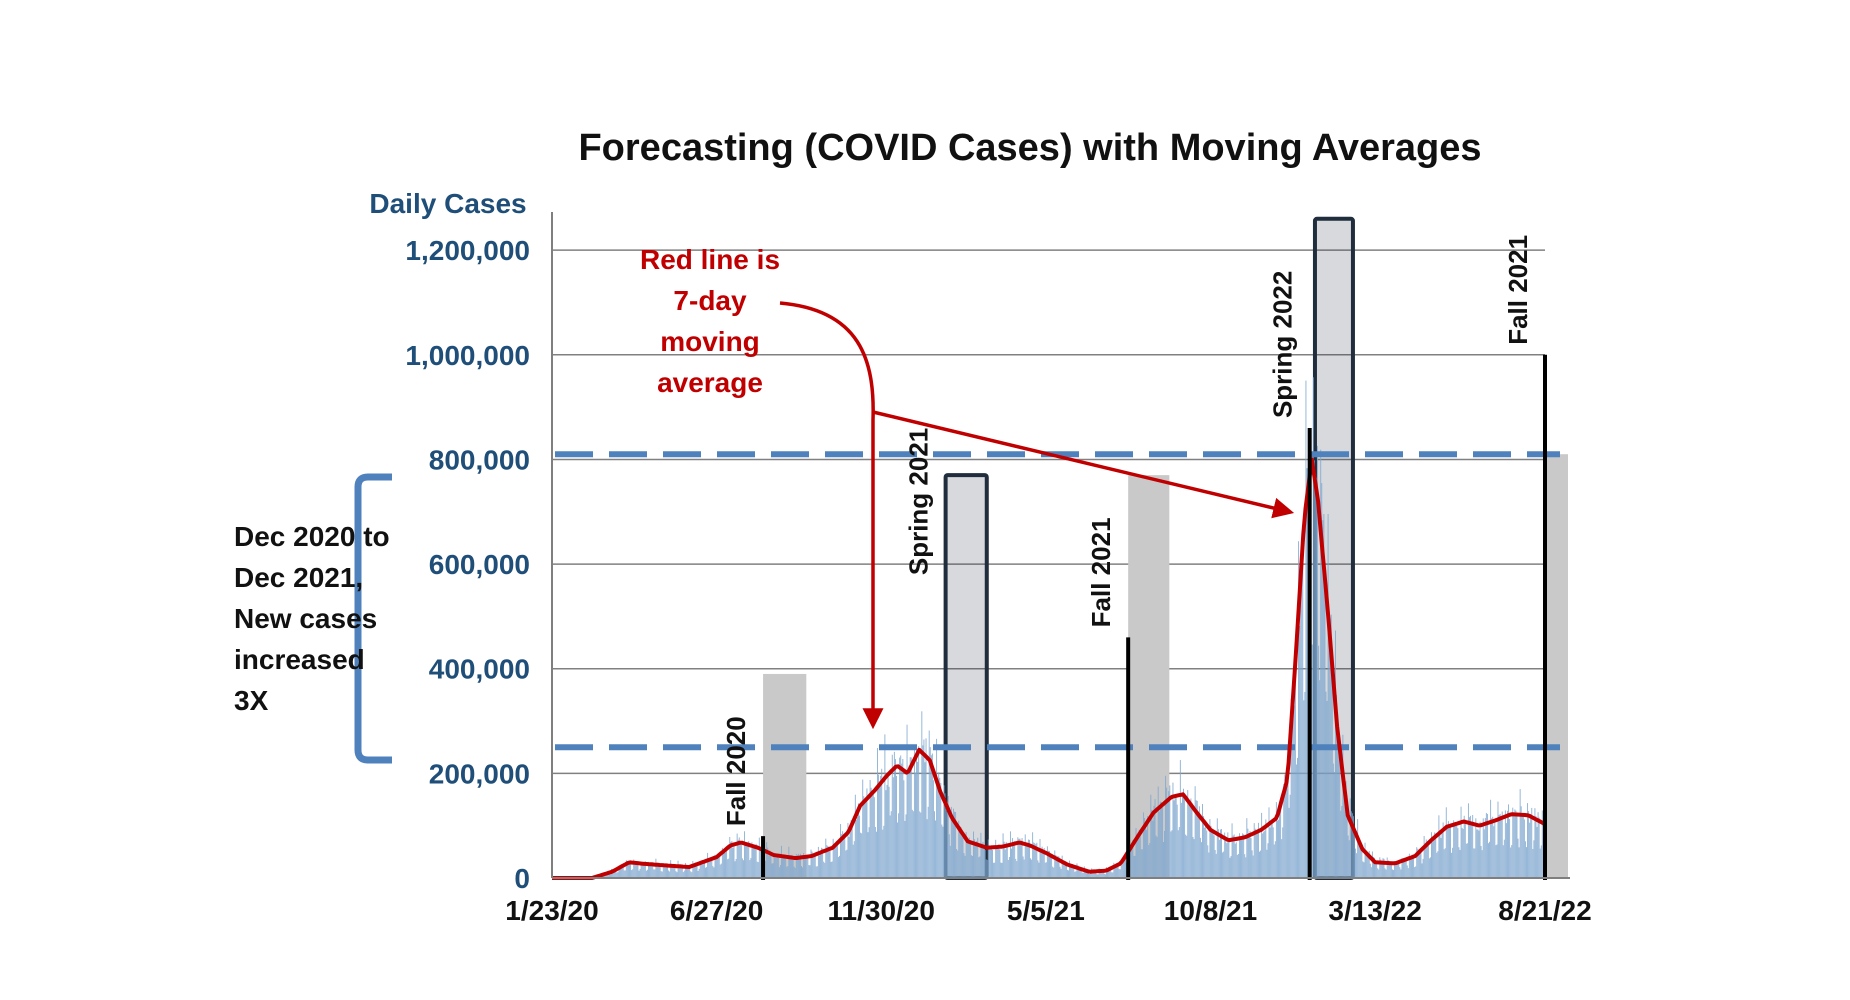 Image resolution: width=1850 pixels, height=1000 pixels. I want to click on red-note-line-3: moving, so click(710, 341).